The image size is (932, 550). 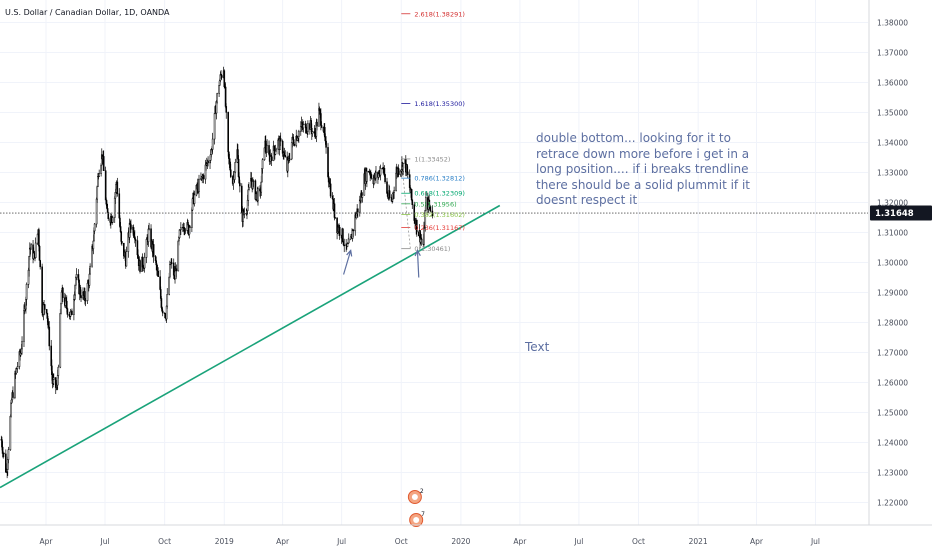 I want to click on price-tick-label: 1.25000, so click(x=892, y=413).